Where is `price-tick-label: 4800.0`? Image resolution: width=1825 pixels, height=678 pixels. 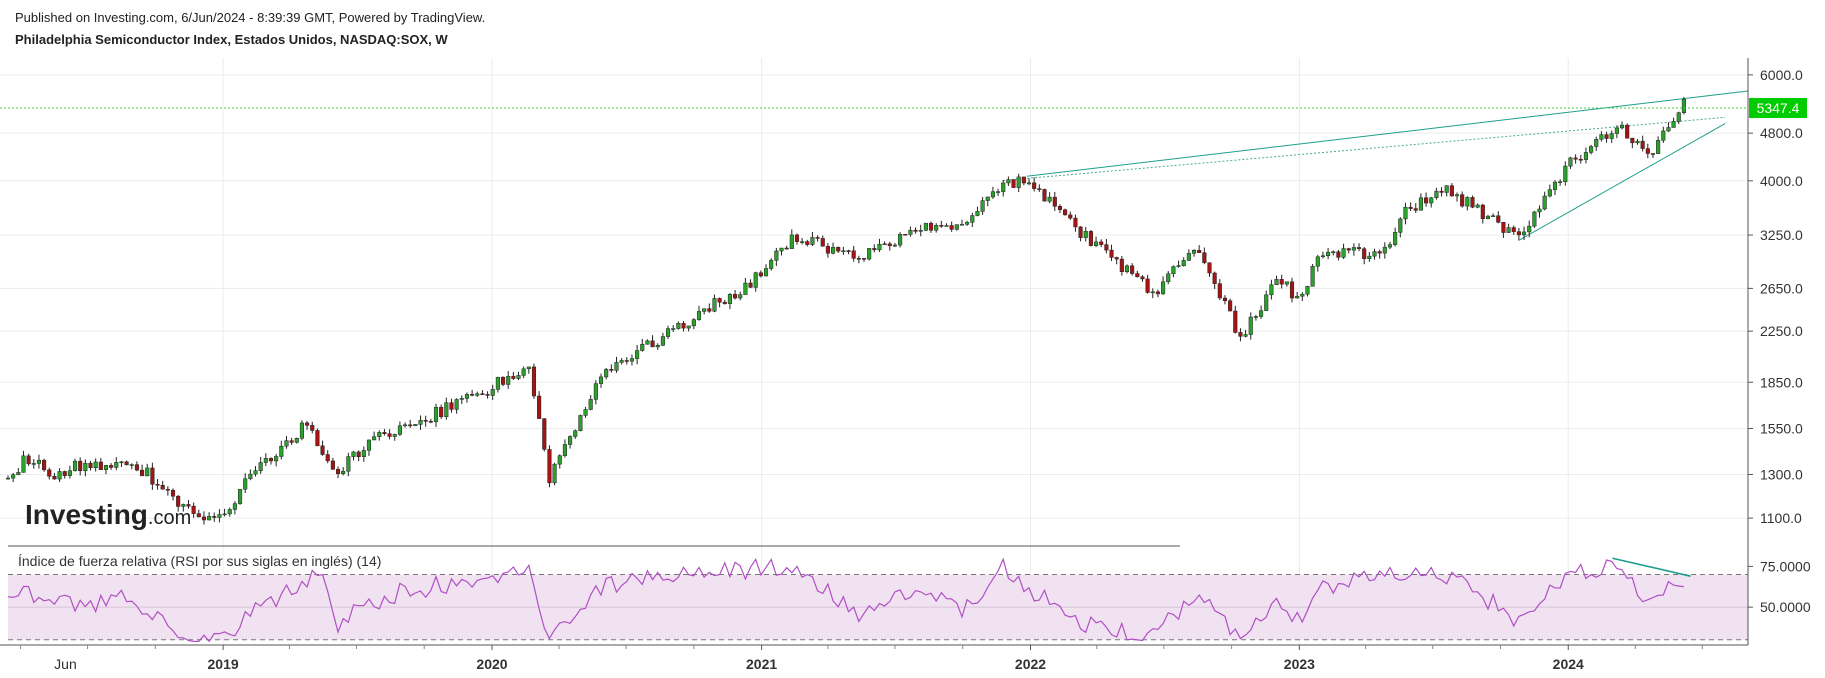 price-tick-label: 4800.0 is located at coordinates (1781, 133).